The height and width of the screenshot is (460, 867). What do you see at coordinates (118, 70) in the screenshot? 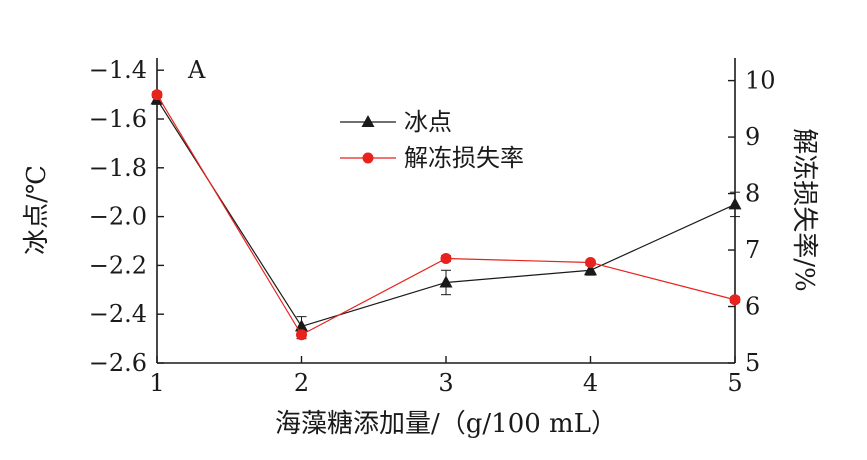
I see `left-tick-label: −1.4` at bounding box center [118, 70].